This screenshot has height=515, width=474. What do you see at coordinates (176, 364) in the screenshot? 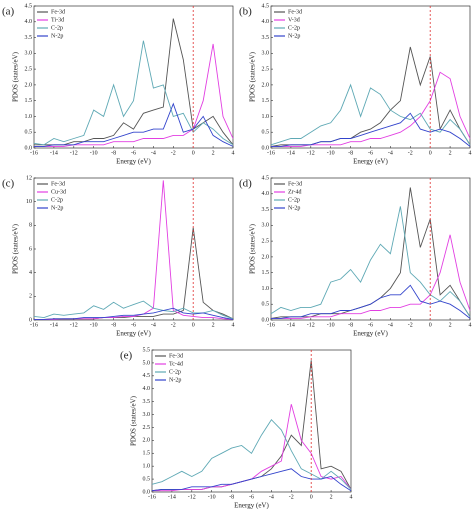
I see `legend-label: Tc-4d` at bounding box center [176, 364].